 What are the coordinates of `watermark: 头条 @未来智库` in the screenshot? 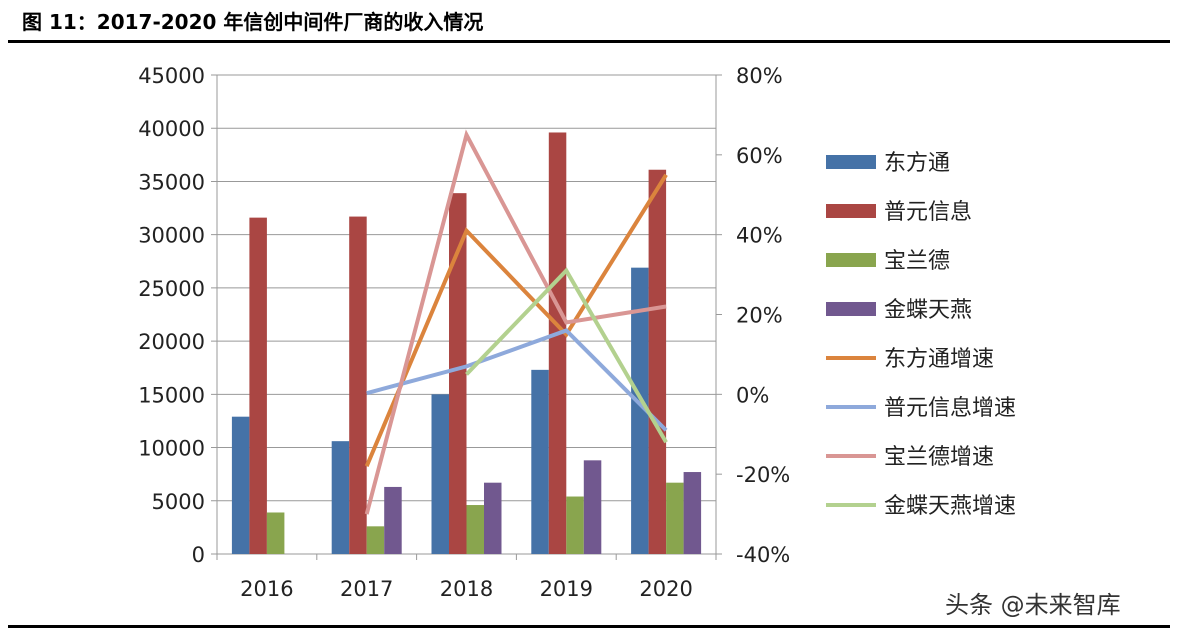 It's located at (1033, 605).